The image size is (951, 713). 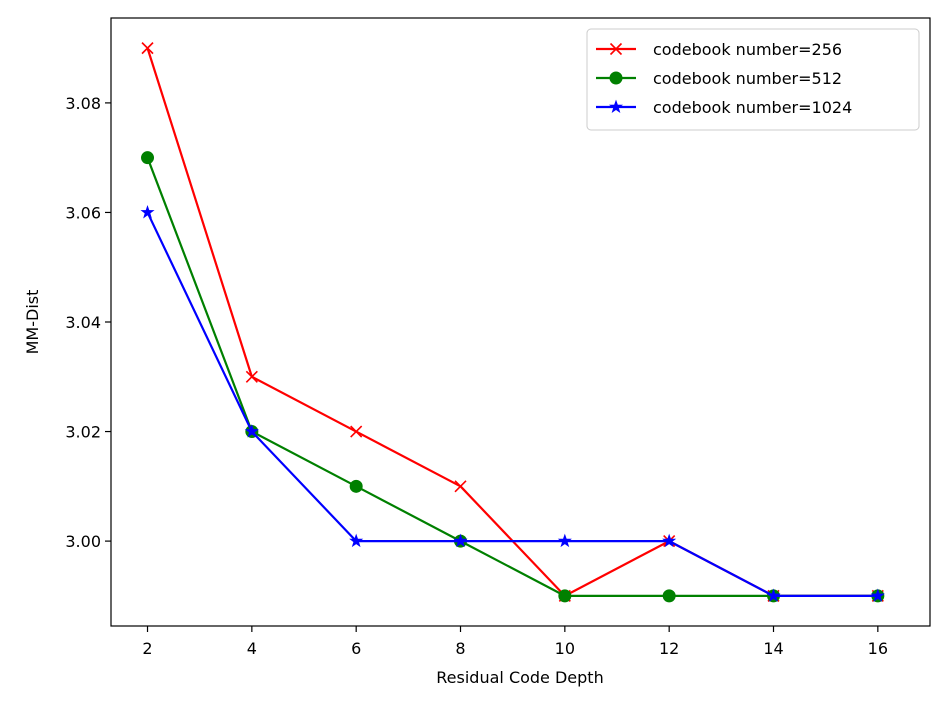 I want to click on x-tick-label: 4, so click(x=252, y=648).